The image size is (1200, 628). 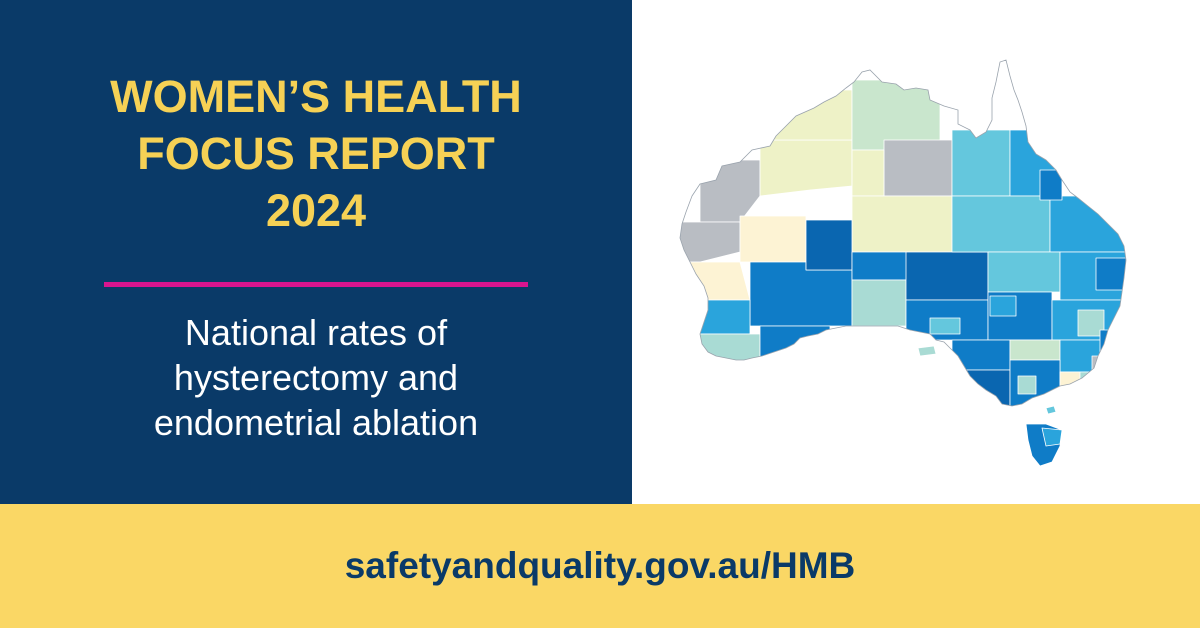 I want to click on map-region-south-west, so click(x=730, y=348).